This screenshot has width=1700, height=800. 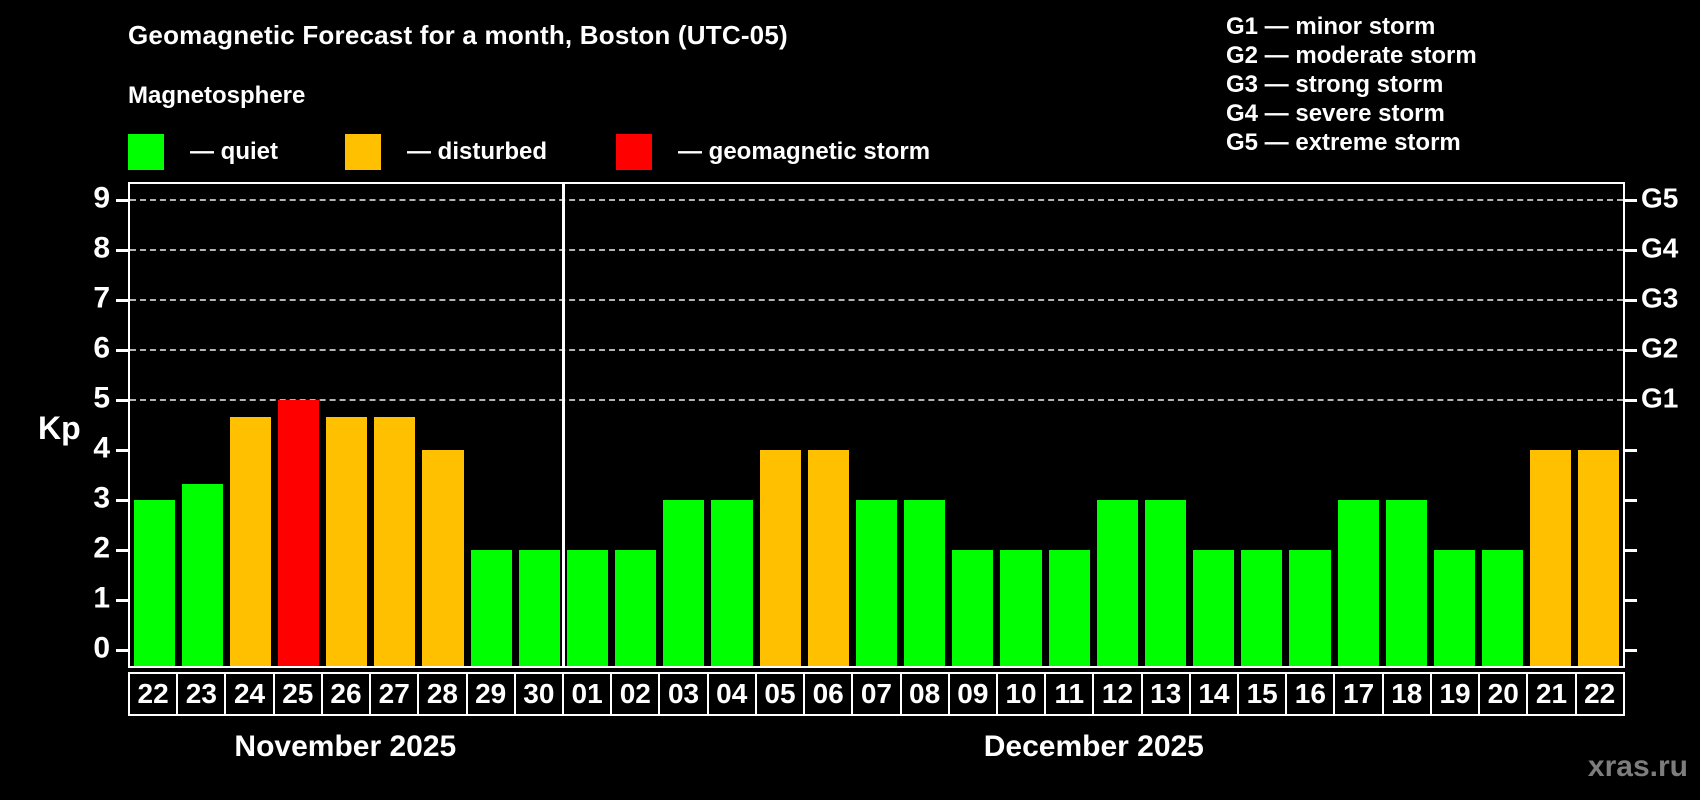 I want to click on gridline-kp8, so click(x=876, y=250).